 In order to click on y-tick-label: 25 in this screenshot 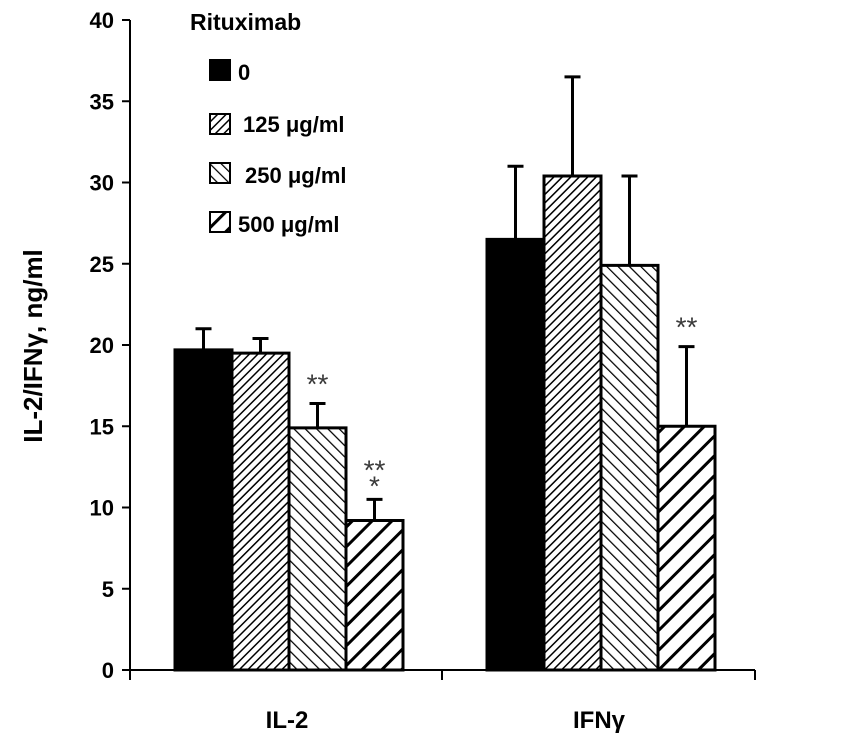, I will do `click(102, 264)`.